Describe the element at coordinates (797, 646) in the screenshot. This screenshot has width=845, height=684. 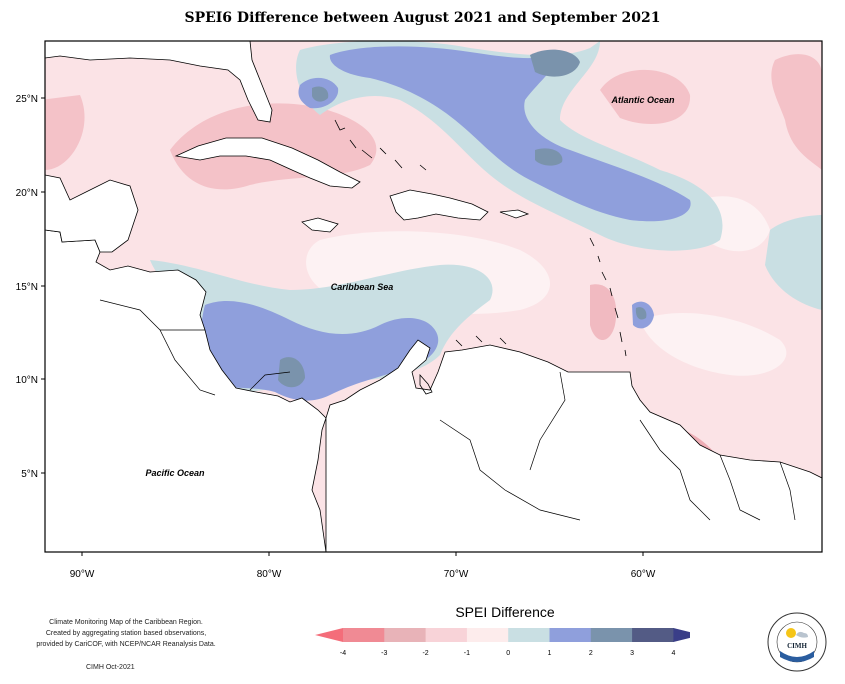
I see `logo-text: CIMH` at that location.